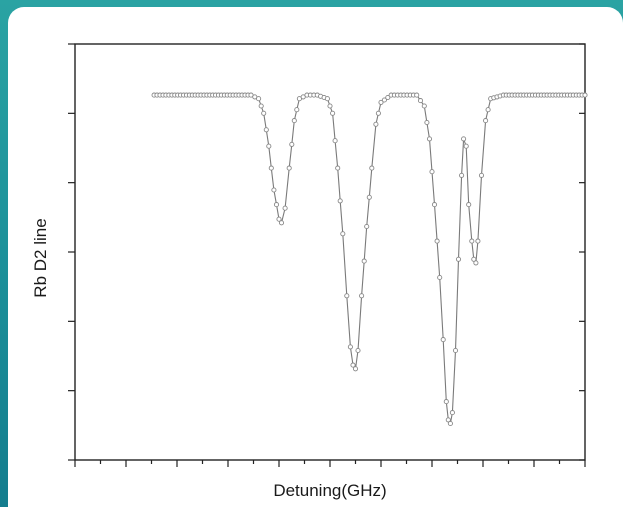  Describe the element at coordinates (330, 463) in the screenshot. I see `x-axis-ticks` at that location.